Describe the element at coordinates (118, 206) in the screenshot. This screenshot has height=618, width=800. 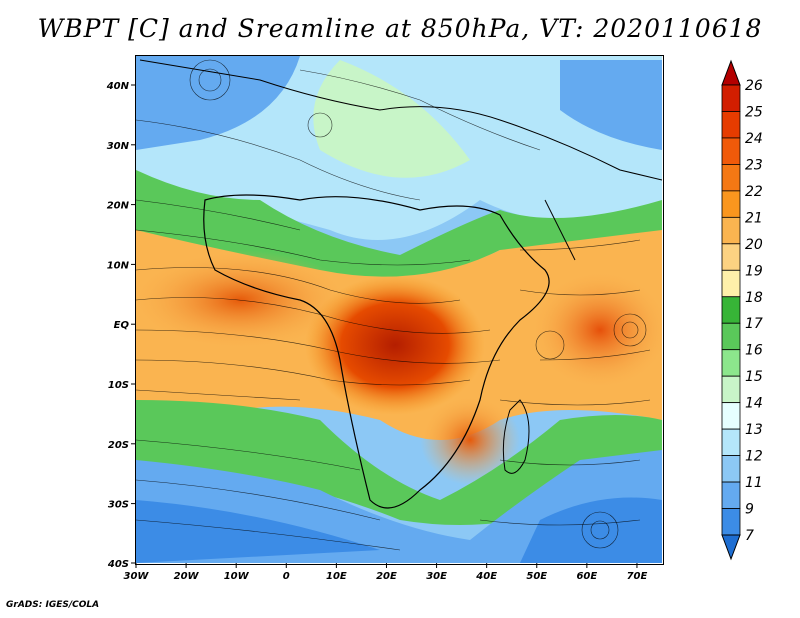
I see `lat-tick-label: 20N` at that location.